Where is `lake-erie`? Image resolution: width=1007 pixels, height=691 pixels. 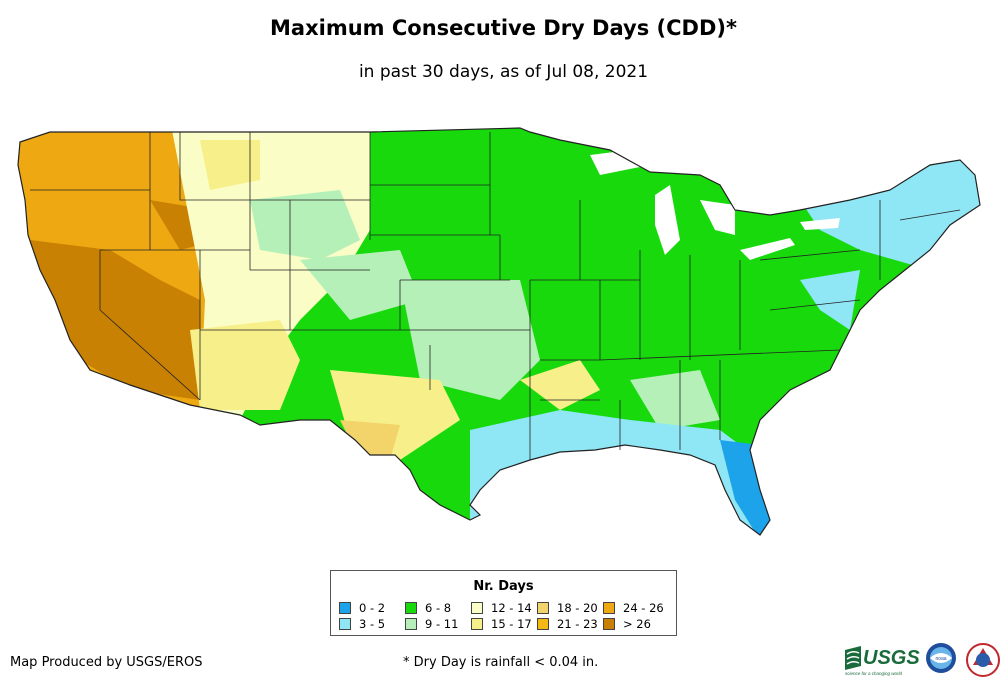
lake-erie is located at coordinates (767, 249).